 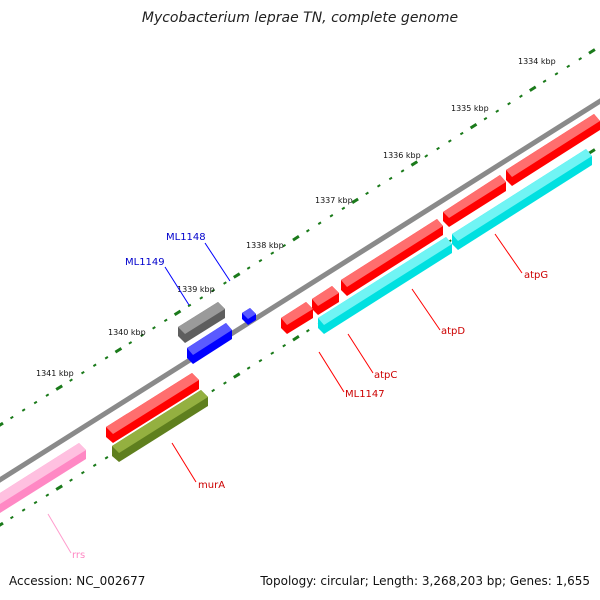 I want to click on label-ML1149: ML1149, so click(x=145, y=262).